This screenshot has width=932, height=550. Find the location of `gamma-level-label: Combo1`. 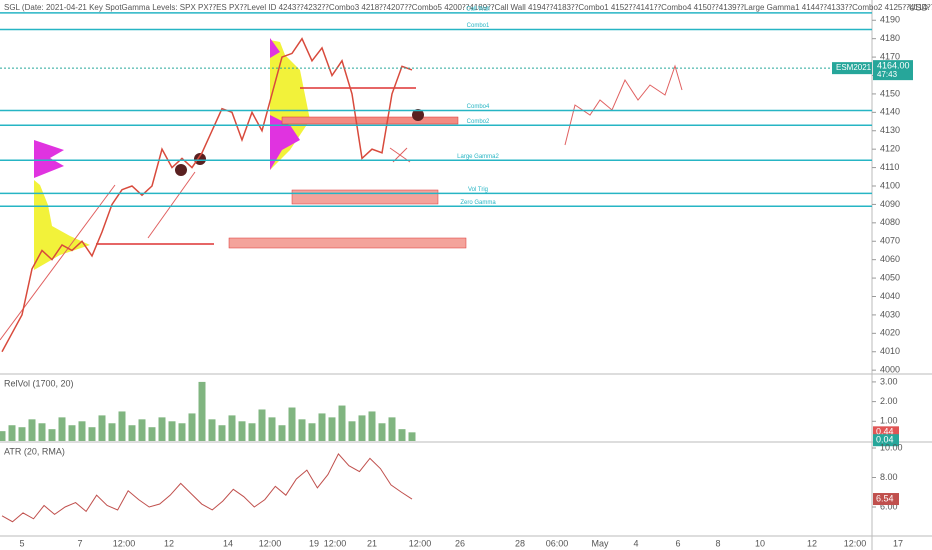

gamma-level-label: Combo1 is located at coordinates (478, 26).